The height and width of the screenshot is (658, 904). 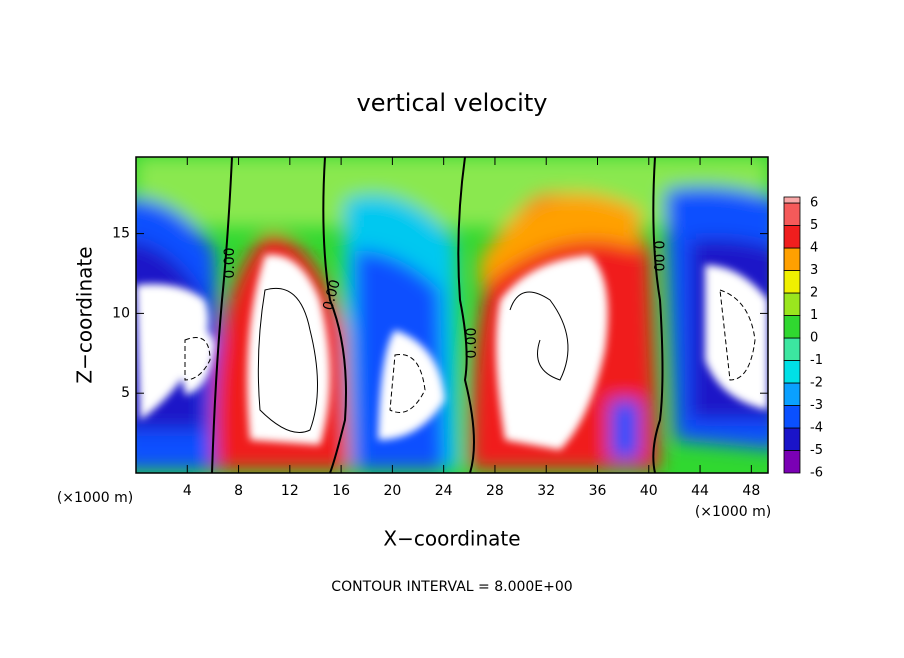 I want to click on footer: CONTOUR INTERVAL = 8.000E+00, so click(x=451, y=587).